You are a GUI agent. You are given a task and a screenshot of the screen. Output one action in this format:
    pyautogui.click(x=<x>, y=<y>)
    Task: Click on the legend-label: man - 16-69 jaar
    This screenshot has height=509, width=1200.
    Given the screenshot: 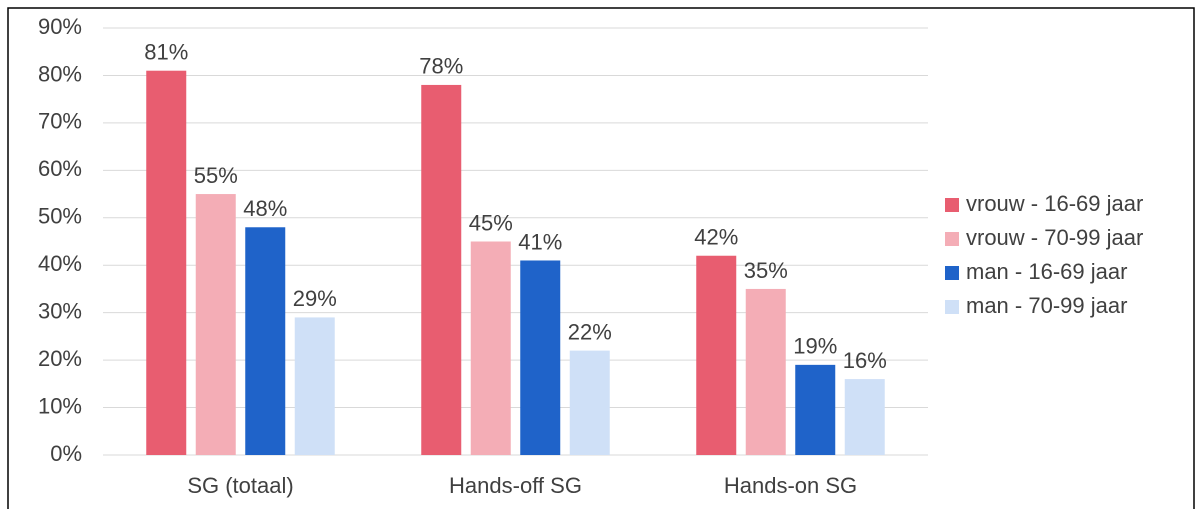 What is the action you would take?
    pyautogui.click(x=1046, y=271)
    